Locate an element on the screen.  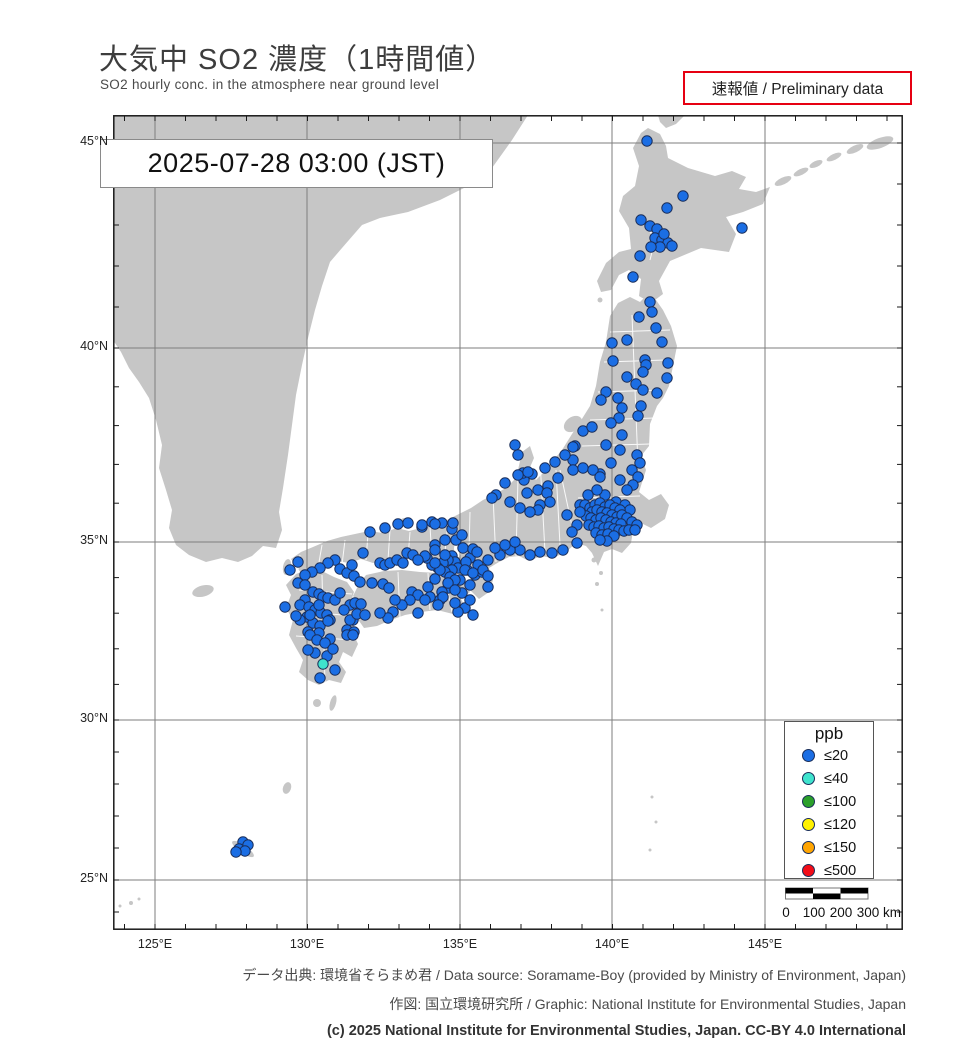
legend-item: ≤100 is located at coordinates (829, 801).